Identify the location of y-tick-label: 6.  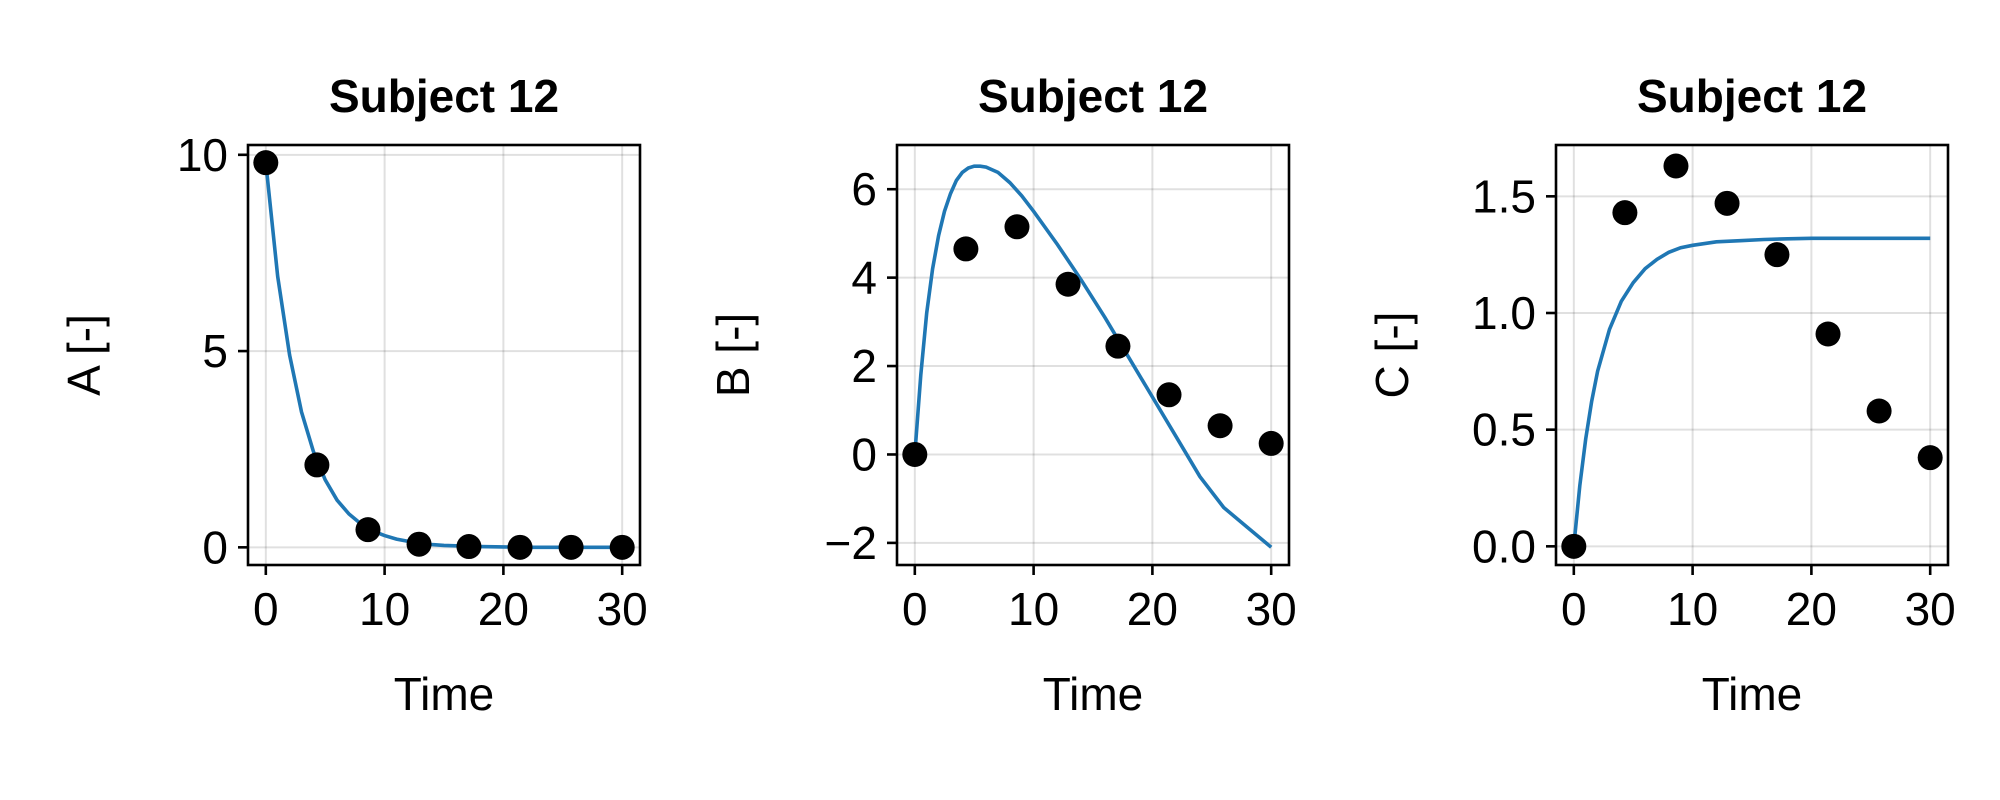
(864, 189).